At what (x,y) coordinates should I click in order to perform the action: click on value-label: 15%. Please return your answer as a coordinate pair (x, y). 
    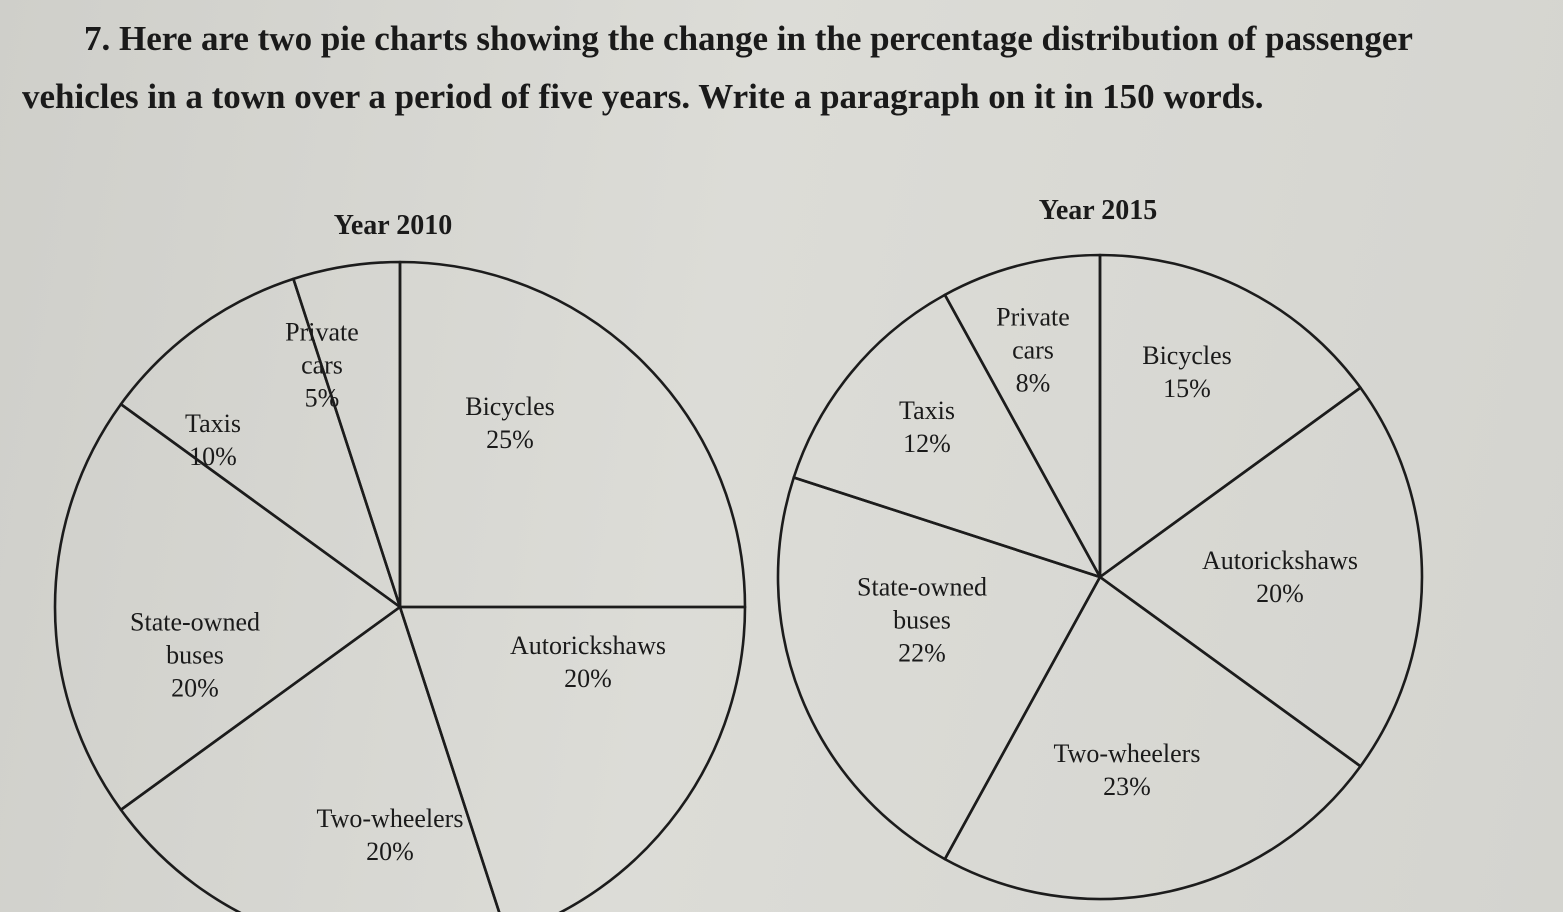
    Looking at the image, I should click on (1187, 388).